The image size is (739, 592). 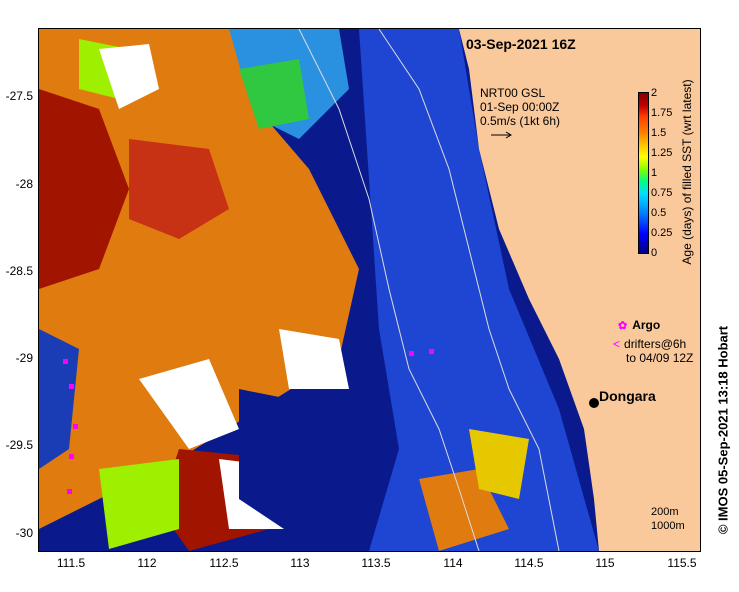 What do you see at coordinates (224, 563) in the screenshot?
I see `x-tick-label: 112.5` at bounding box center [224, 563].